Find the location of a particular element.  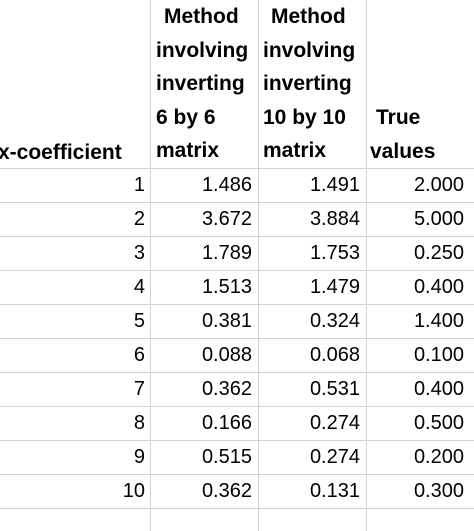

x-coefficient-cell: 1 is located at coordinates (139, 185).